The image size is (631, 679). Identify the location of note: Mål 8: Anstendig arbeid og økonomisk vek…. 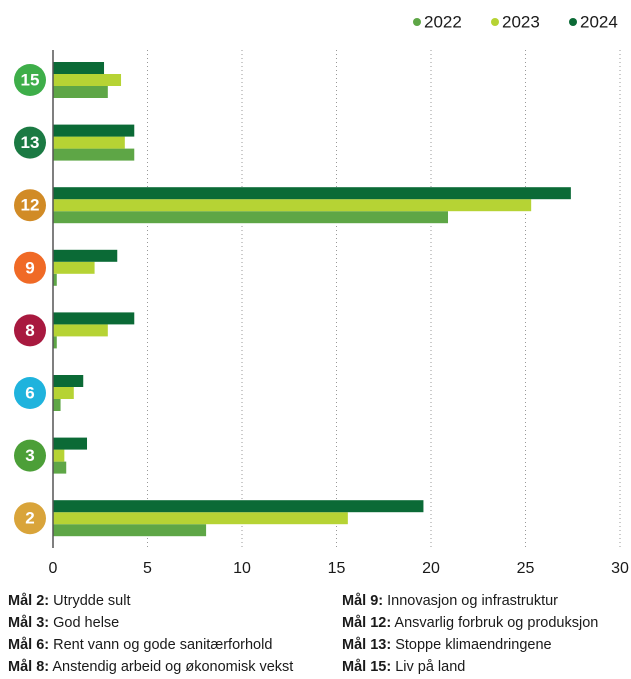
(150, 667).